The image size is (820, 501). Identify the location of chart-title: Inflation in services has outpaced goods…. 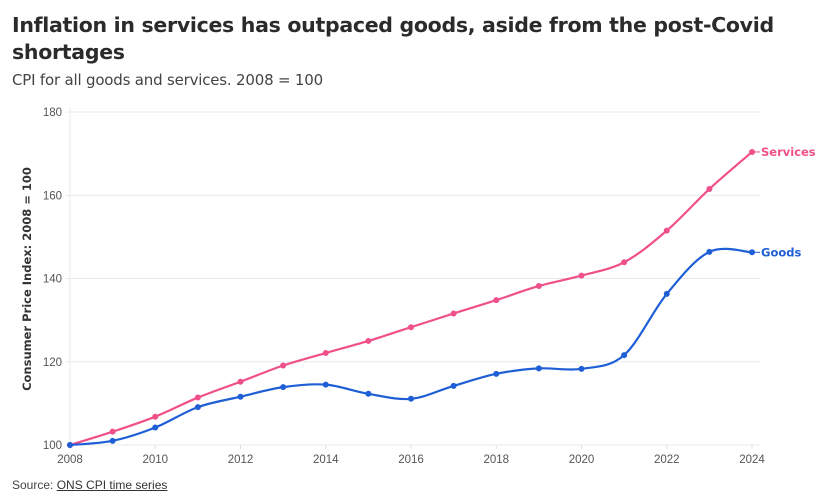
(393, 38).